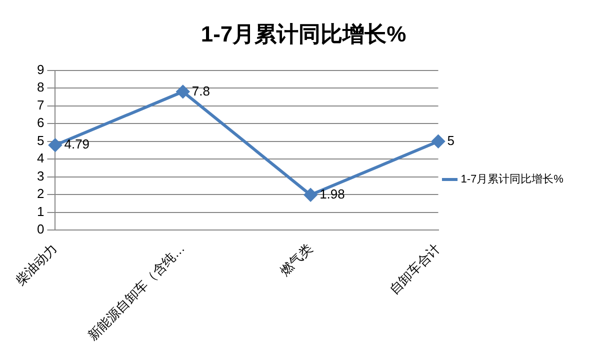  I want to click on x-tick-label: 自卸车合计, so click(414, 269).